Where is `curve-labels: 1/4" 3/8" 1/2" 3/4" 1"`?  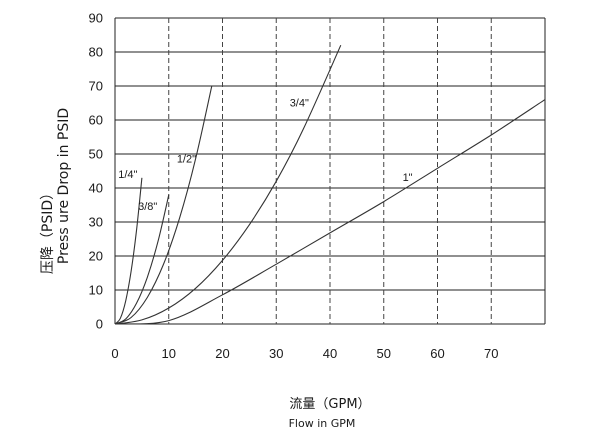 curve-labels: 1/4" 3/8" 1/2" 3/4" 1" is located at coordinates (265, 155).